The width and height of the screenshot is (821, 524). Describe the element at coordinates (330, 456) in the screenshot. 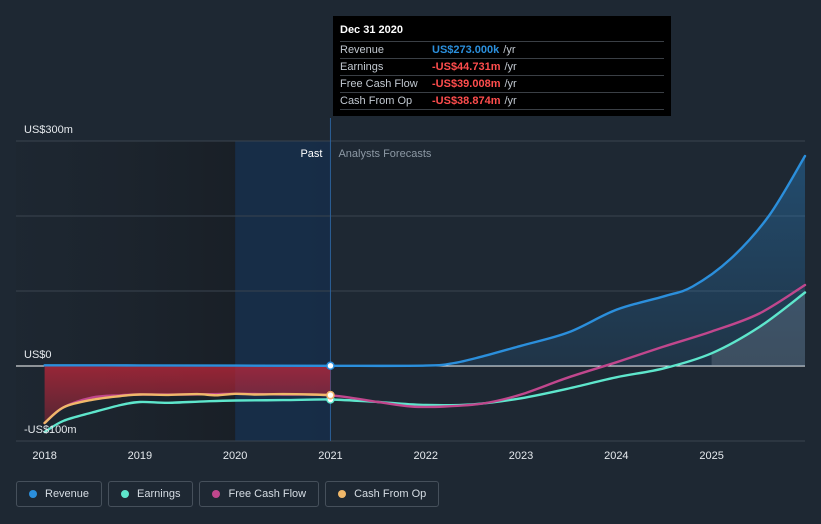

I see `x-tick-label: 2021` at that location.